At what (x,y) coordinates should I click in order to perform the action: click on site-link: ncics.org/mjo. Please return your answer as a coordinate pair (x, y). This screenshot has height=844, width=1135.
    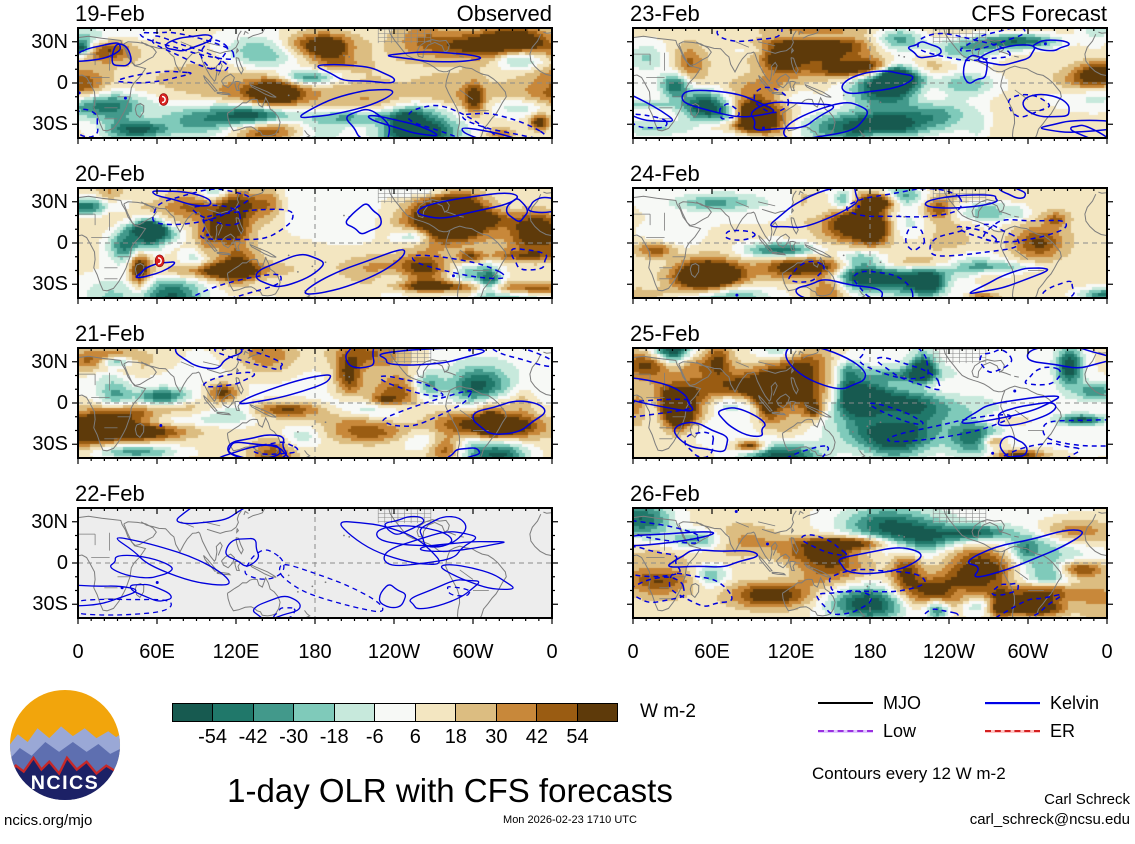
    Looking at the image, I should click on (48, 820).